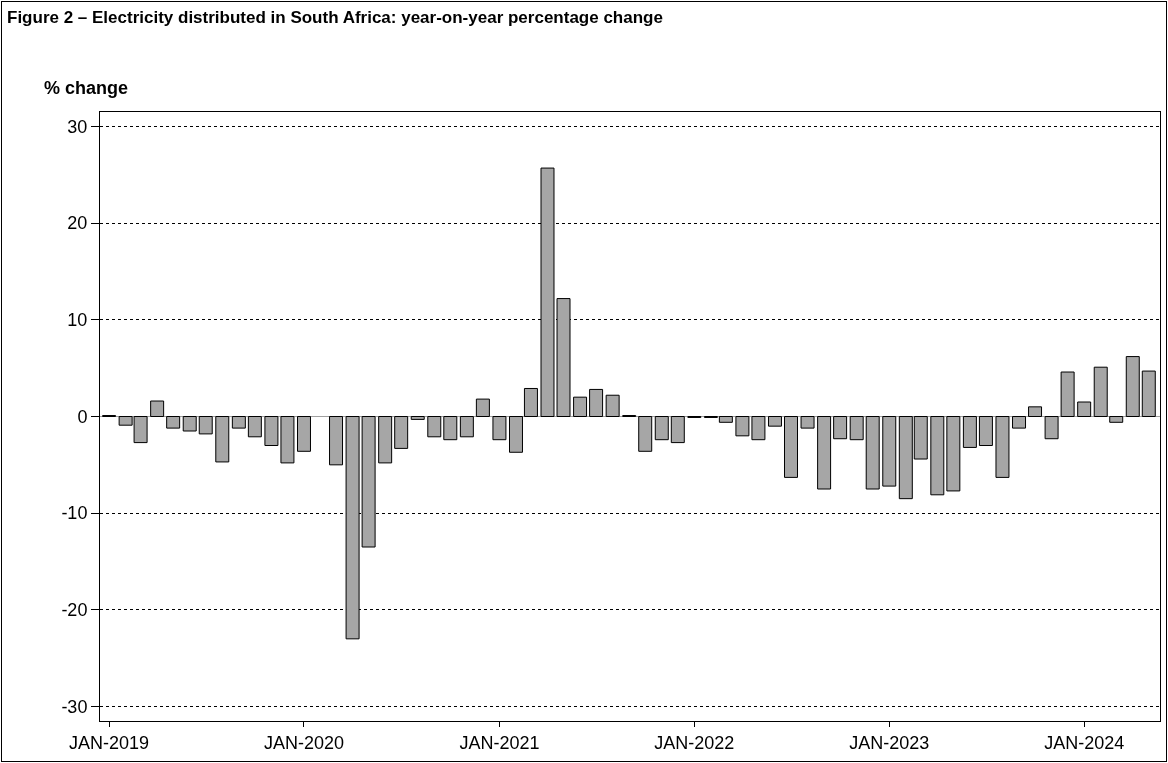 This screenshot has height=763, width=1168. I want to click on y-axis-title: % change, so click(86, 88).